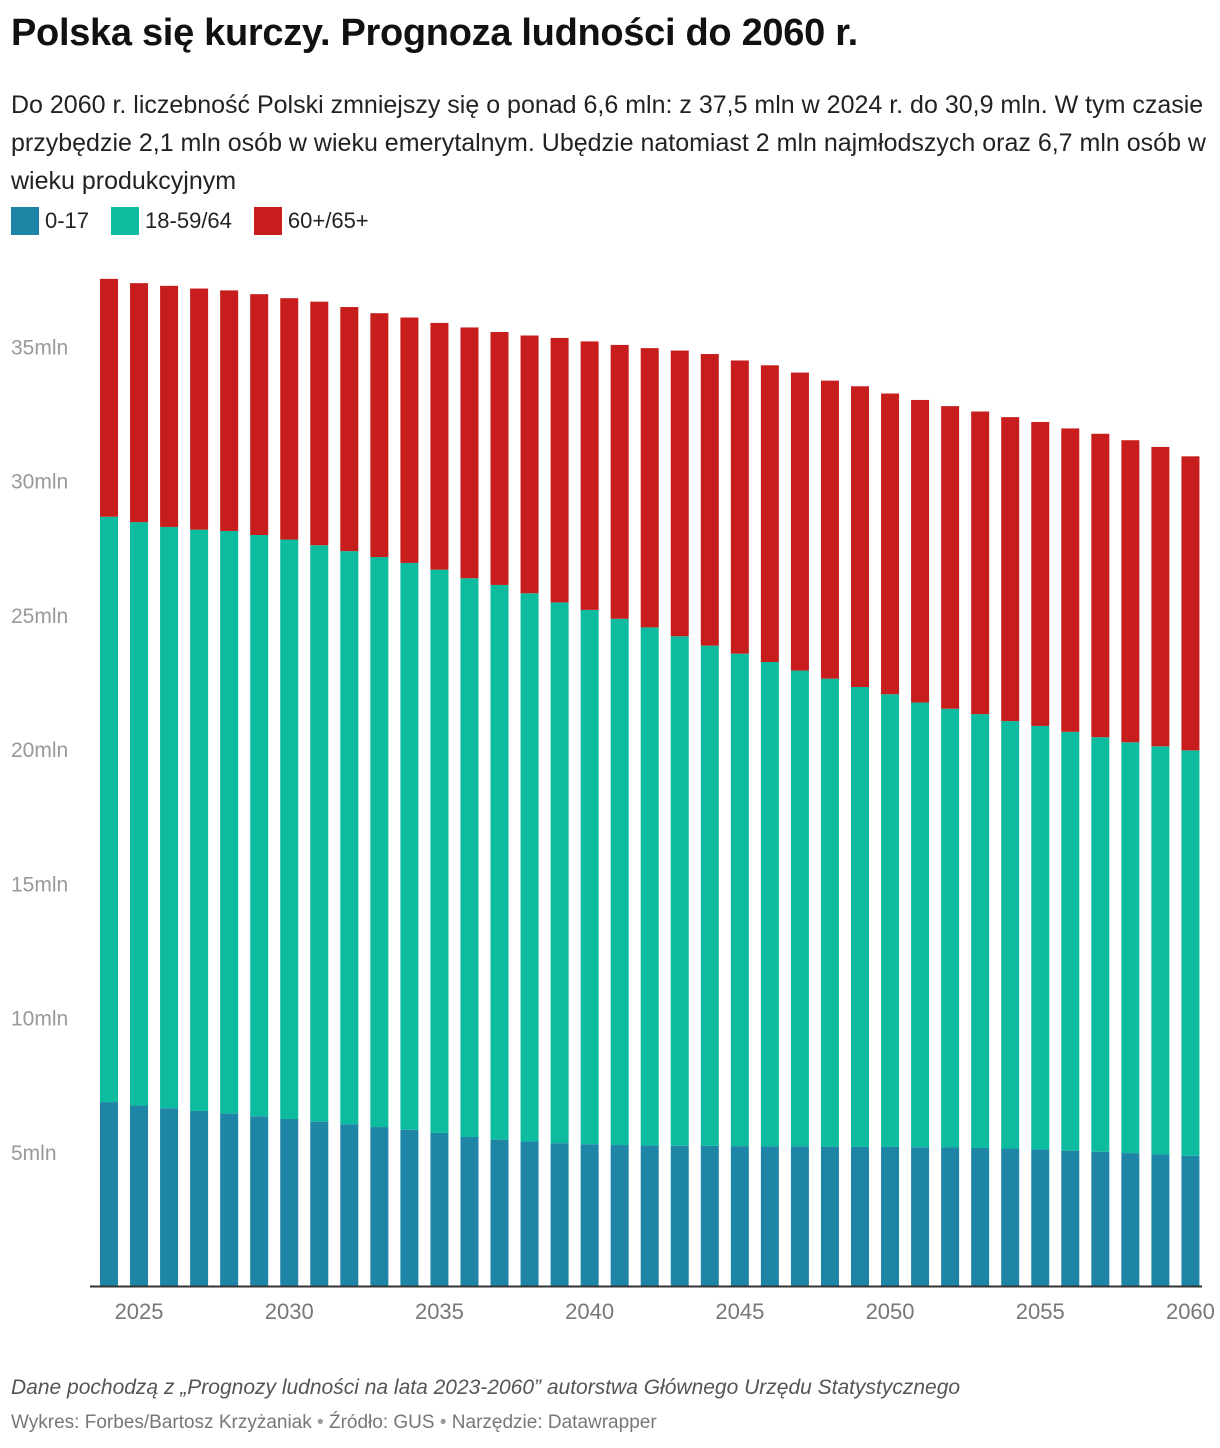 The width and height of the screenshot is (1220, 1448). Describe the element at coordinates (1040, 1311) in the screenshot. I see `x-tick-label: 2055` at that location.